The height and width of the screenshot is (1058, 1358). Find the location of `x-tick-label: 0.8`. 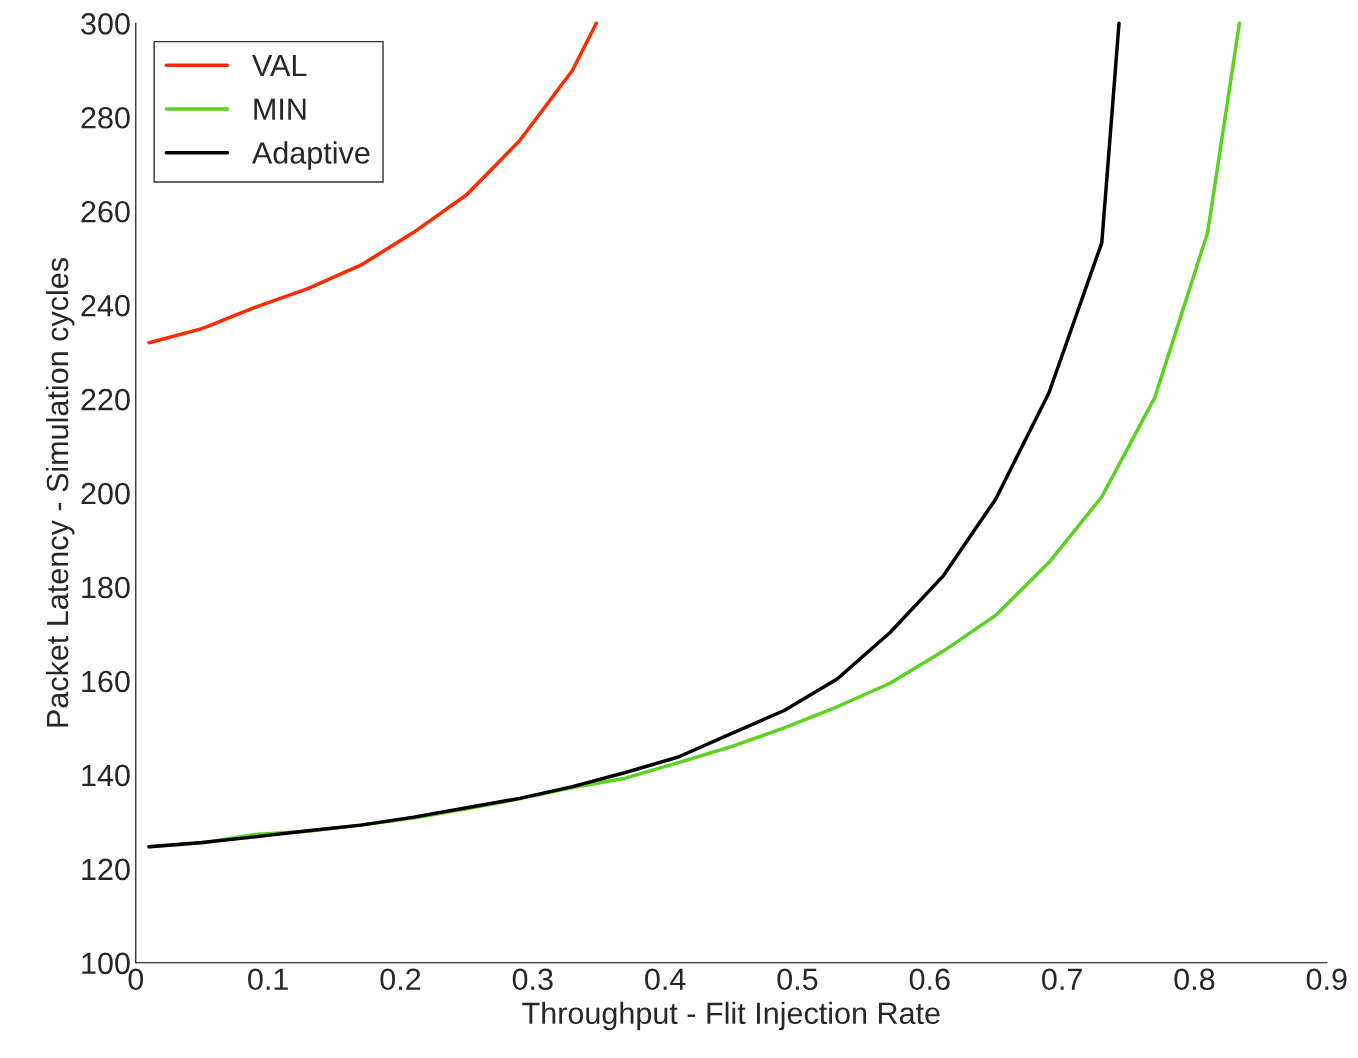

x-tick-label: 0.8 is located at coordinates (1194, 979).